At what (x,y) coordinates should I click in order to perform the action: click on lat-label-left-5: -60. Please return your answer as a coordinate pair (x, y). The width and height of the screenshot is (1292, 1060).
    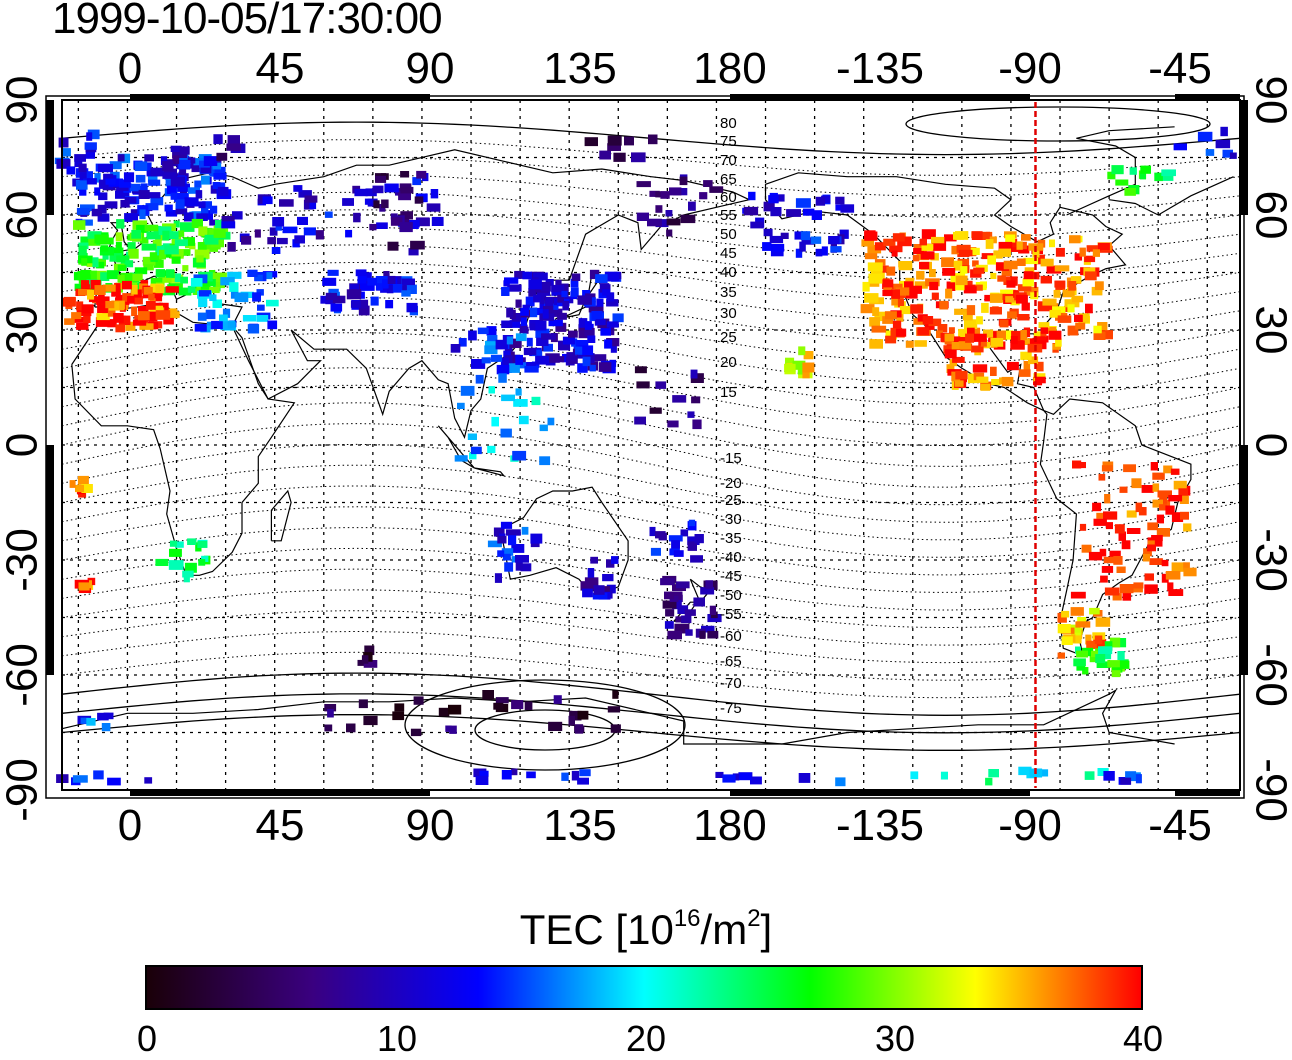
    Looking at the image, I should click on (23, 675).